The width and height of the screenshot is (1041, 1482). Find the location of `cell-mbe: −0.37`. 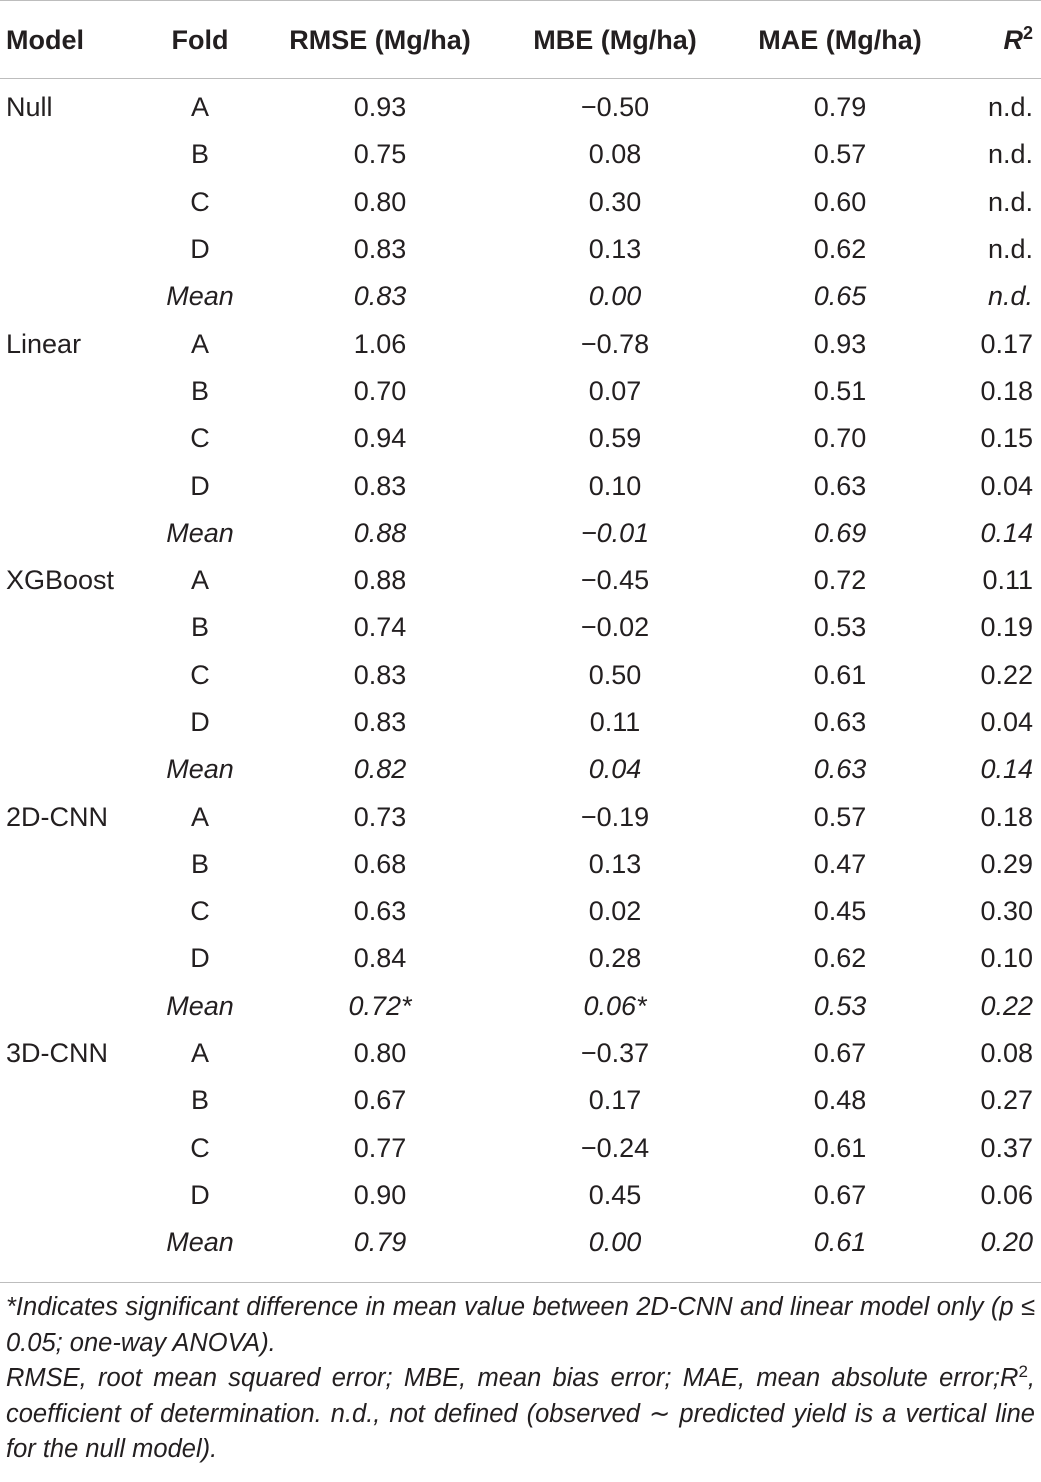

cell-mbe: −0.37 is located at coordinates (615, 1053).